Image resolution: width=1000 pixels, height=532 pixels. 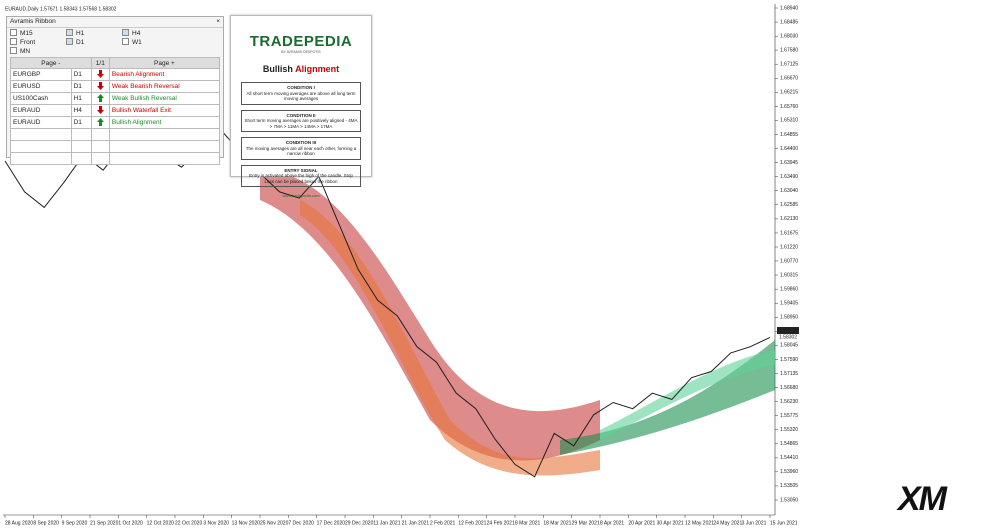 I want to click on y-tick-label: 1.53050, so click(x=789, y=500).